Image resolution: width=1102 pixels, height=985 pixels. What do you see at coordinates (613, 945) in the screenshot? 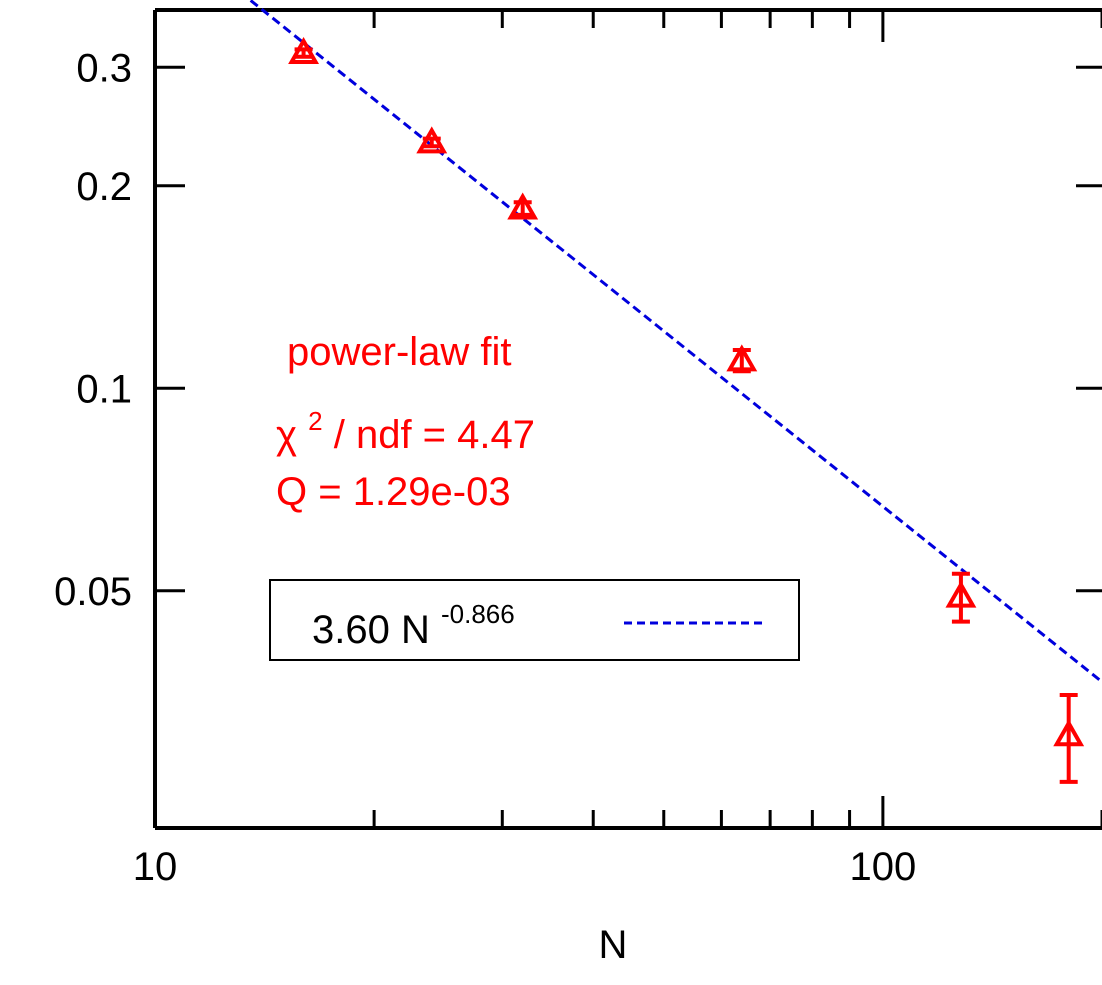
I see `x-axis-title: N` at bounding box center [613, 945].